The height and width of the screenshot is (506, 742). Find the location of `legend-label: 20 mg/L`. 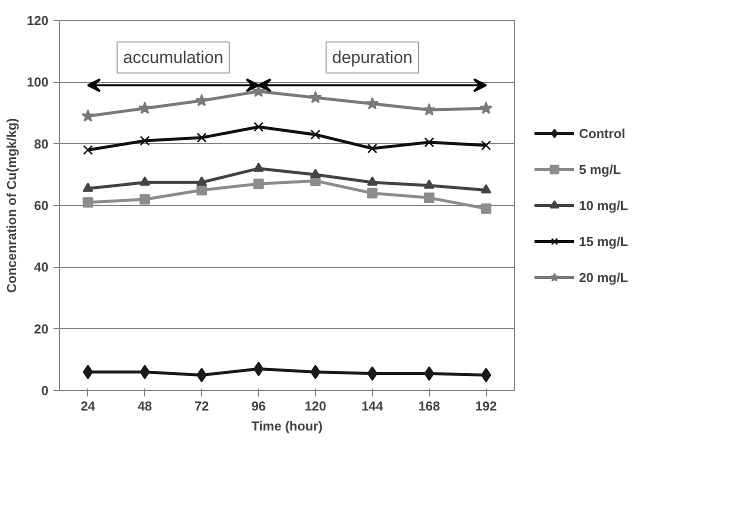

legend-label: 20 mg/L is located at coordinates (603, 277).